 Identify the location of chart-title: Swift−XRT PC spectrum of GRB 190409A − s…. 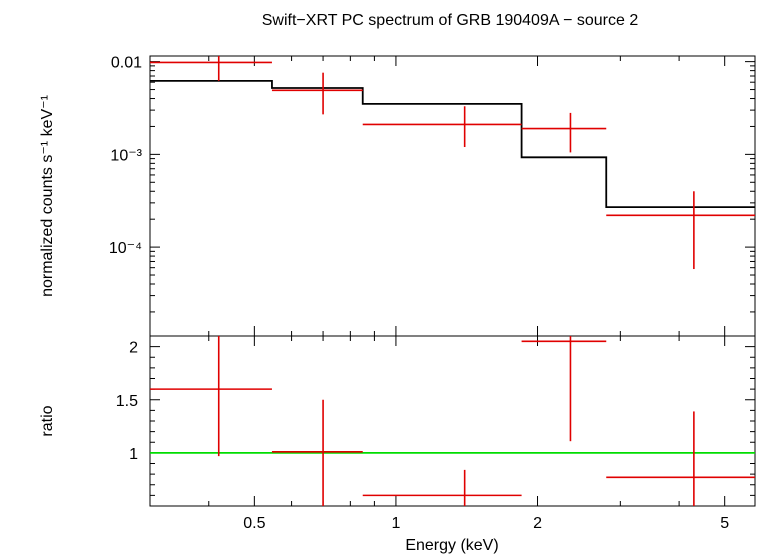
(450, 20).